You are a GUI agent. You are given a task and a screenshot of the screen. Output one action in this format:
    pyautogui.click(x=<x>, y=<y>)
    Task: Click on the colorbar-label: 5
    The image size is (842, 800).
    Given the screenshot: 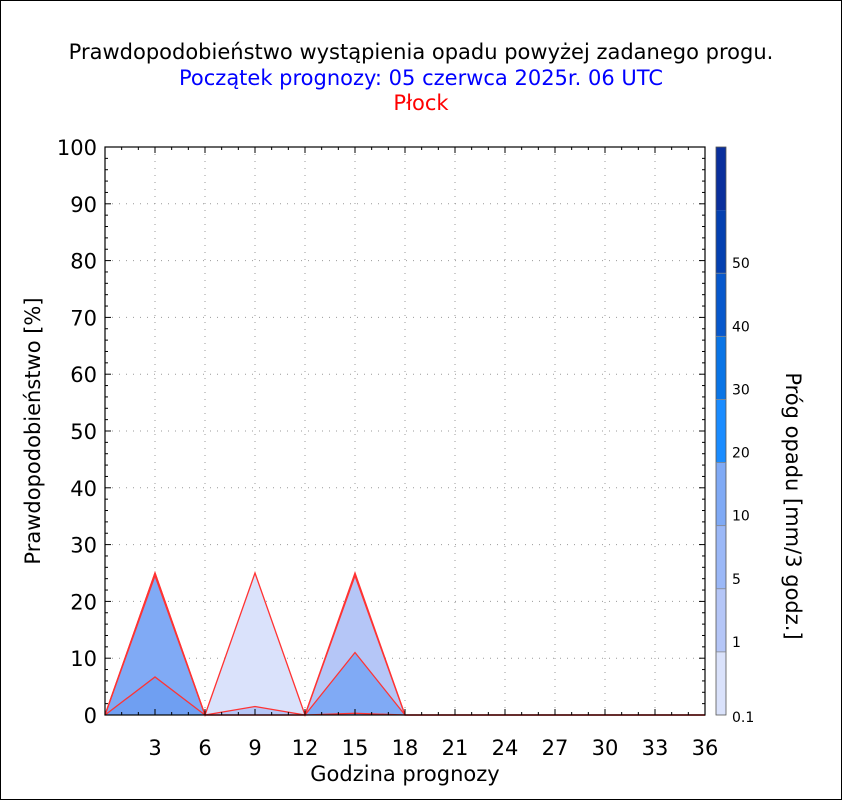 What is the action you would take?
    pyautogui.click(x=736, y=580)
    